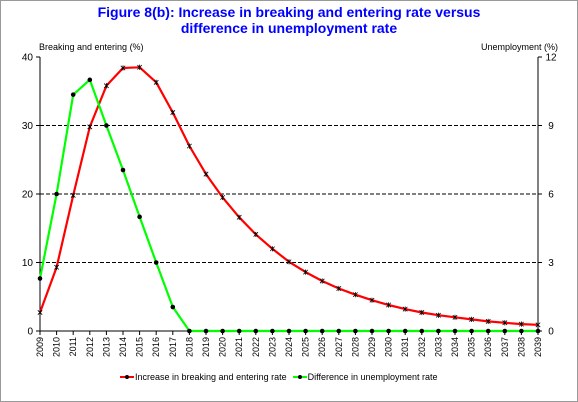 The width and height of the screenshot is (578, 402). What do you see at coordinates (538, 347) in the screenshot?
I see `x-tick-label: 2039` at bounding box center [538, 347].